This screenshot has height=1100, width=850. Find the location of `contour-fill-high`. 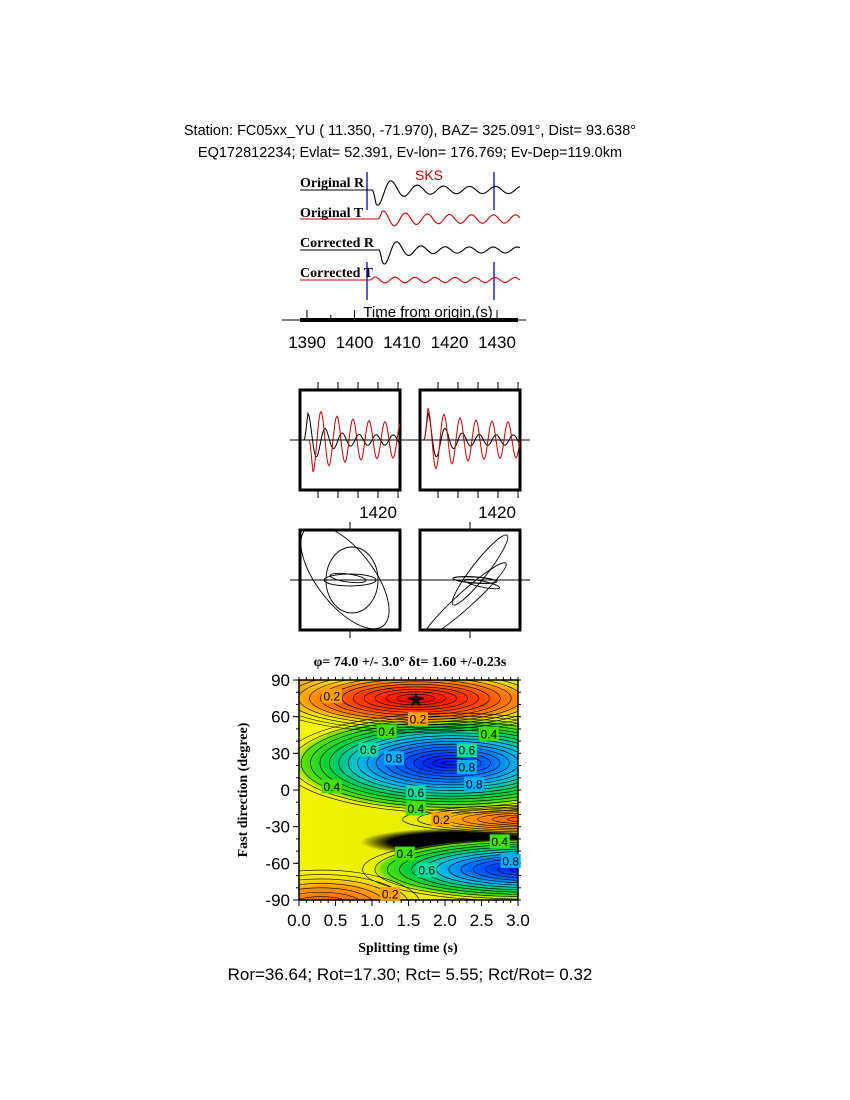

contour-fill-high is located at coordinates (408, 763).